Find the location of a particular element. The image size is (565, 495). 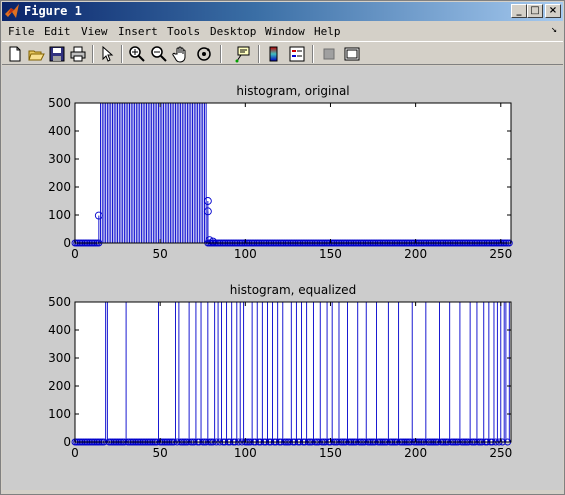

equalized-xtick-label: 100 is located at coordinates (245, 453).